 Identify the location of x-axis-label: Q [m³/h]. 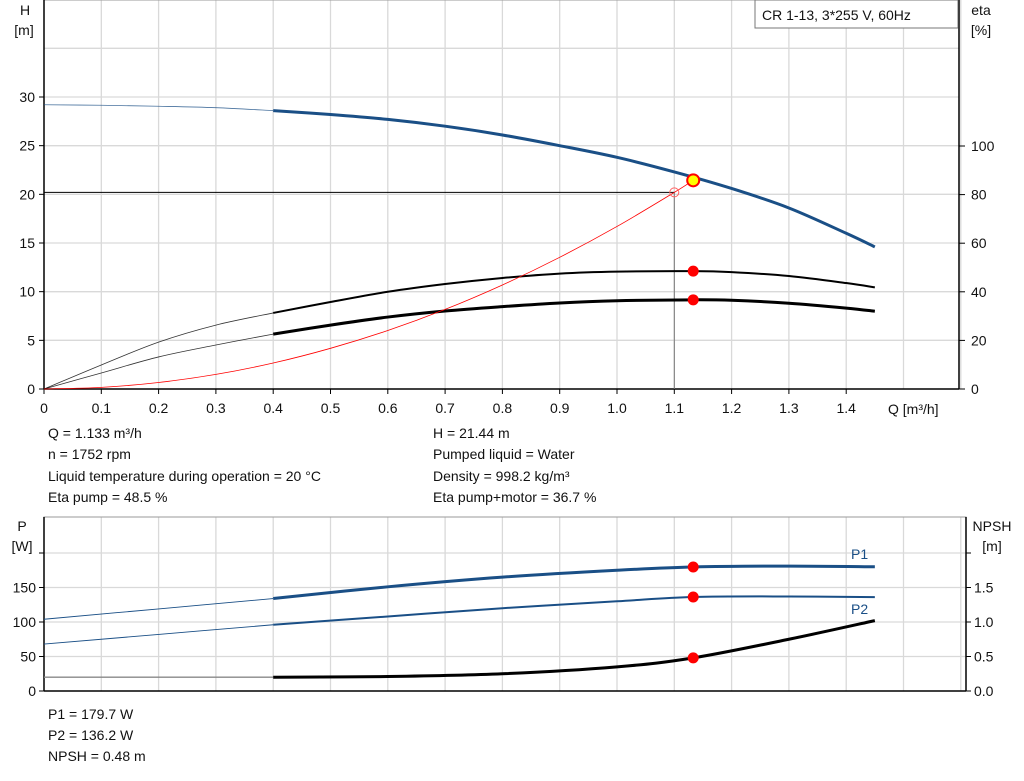
(913, 409).